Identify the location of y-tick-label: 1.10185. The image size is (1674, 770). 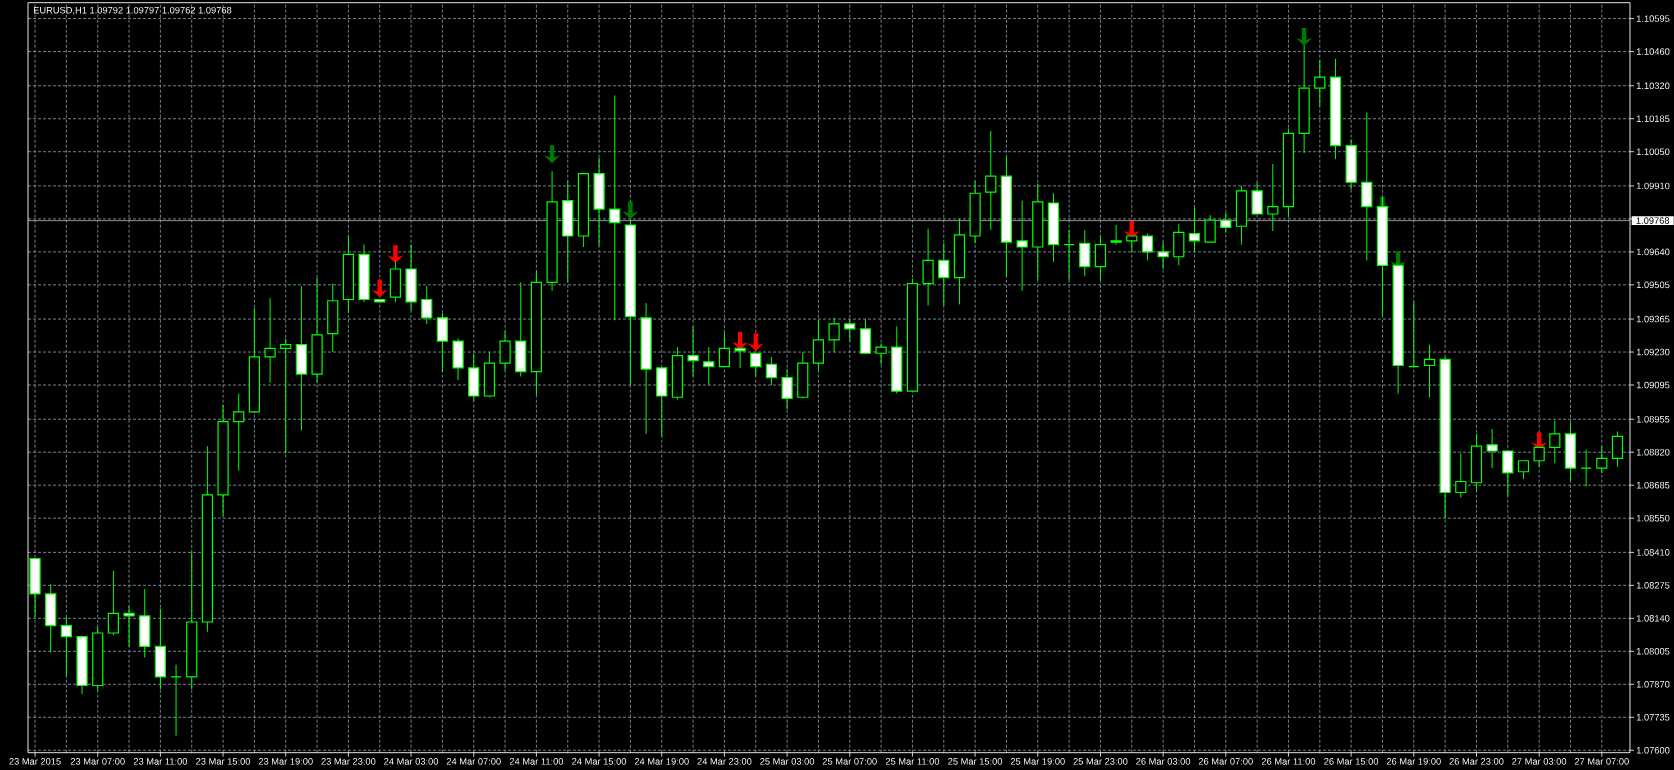
(1653, 119).